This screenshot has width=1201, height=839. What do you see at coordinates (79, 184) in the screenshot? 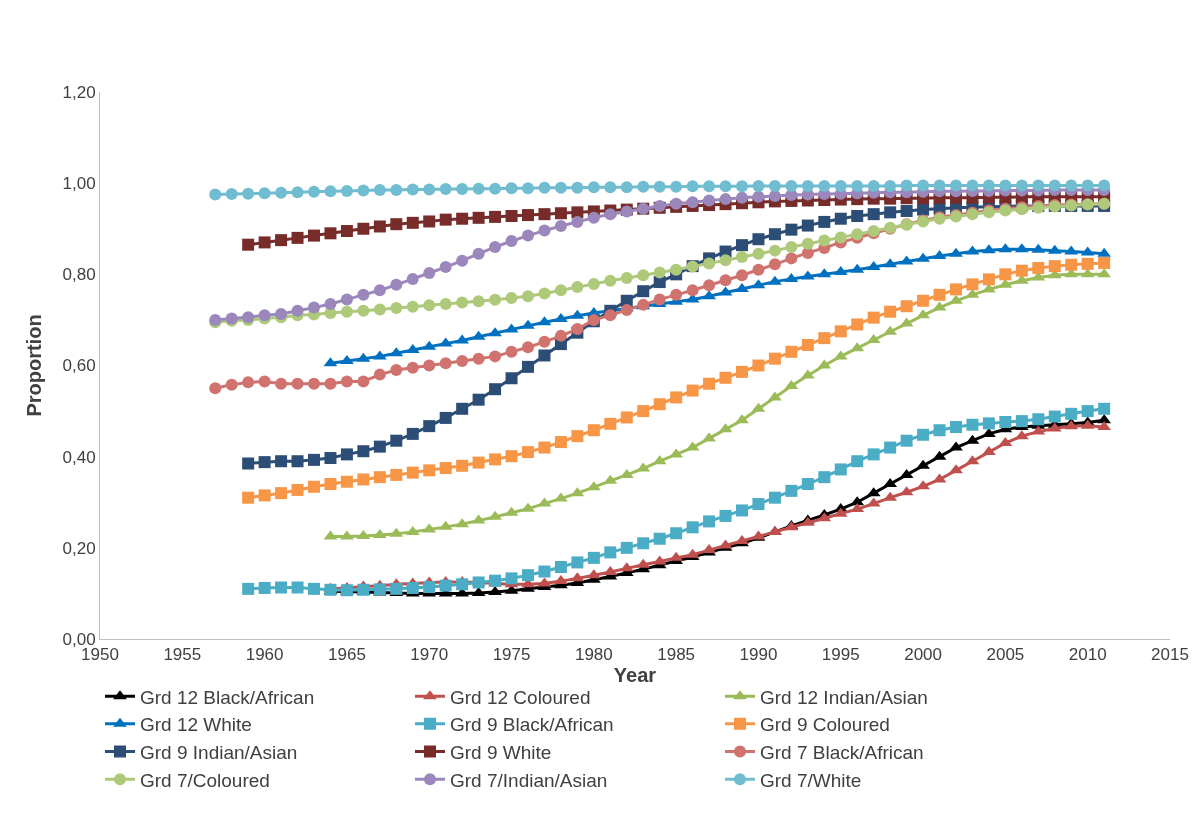
I see `y-tick-label: 1,00` at bounding box center [79, 184].